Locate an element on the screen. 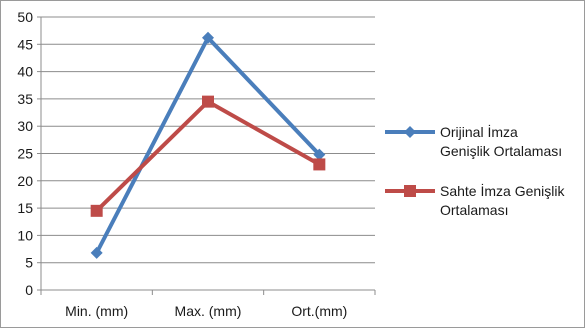 The height and width of the screenshot is (328, 585). y-tick-label: 50 is located at coordinates (25, 17).